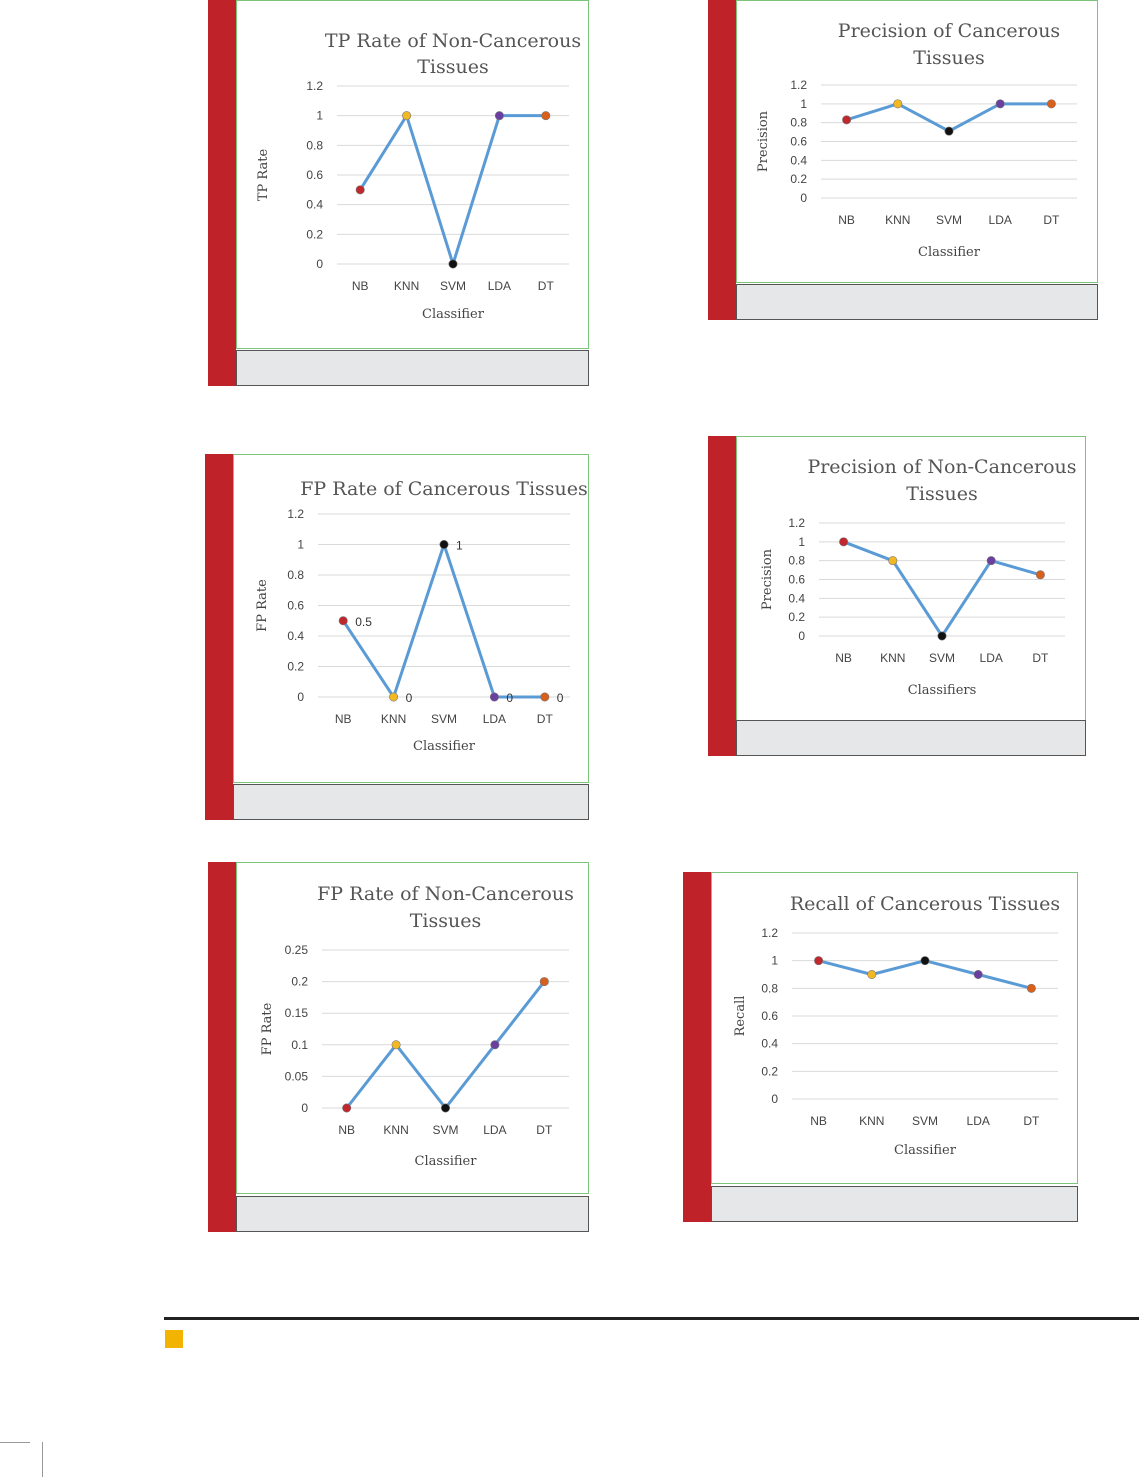  I want to click on footer-square-icon, so click(174, 1339).